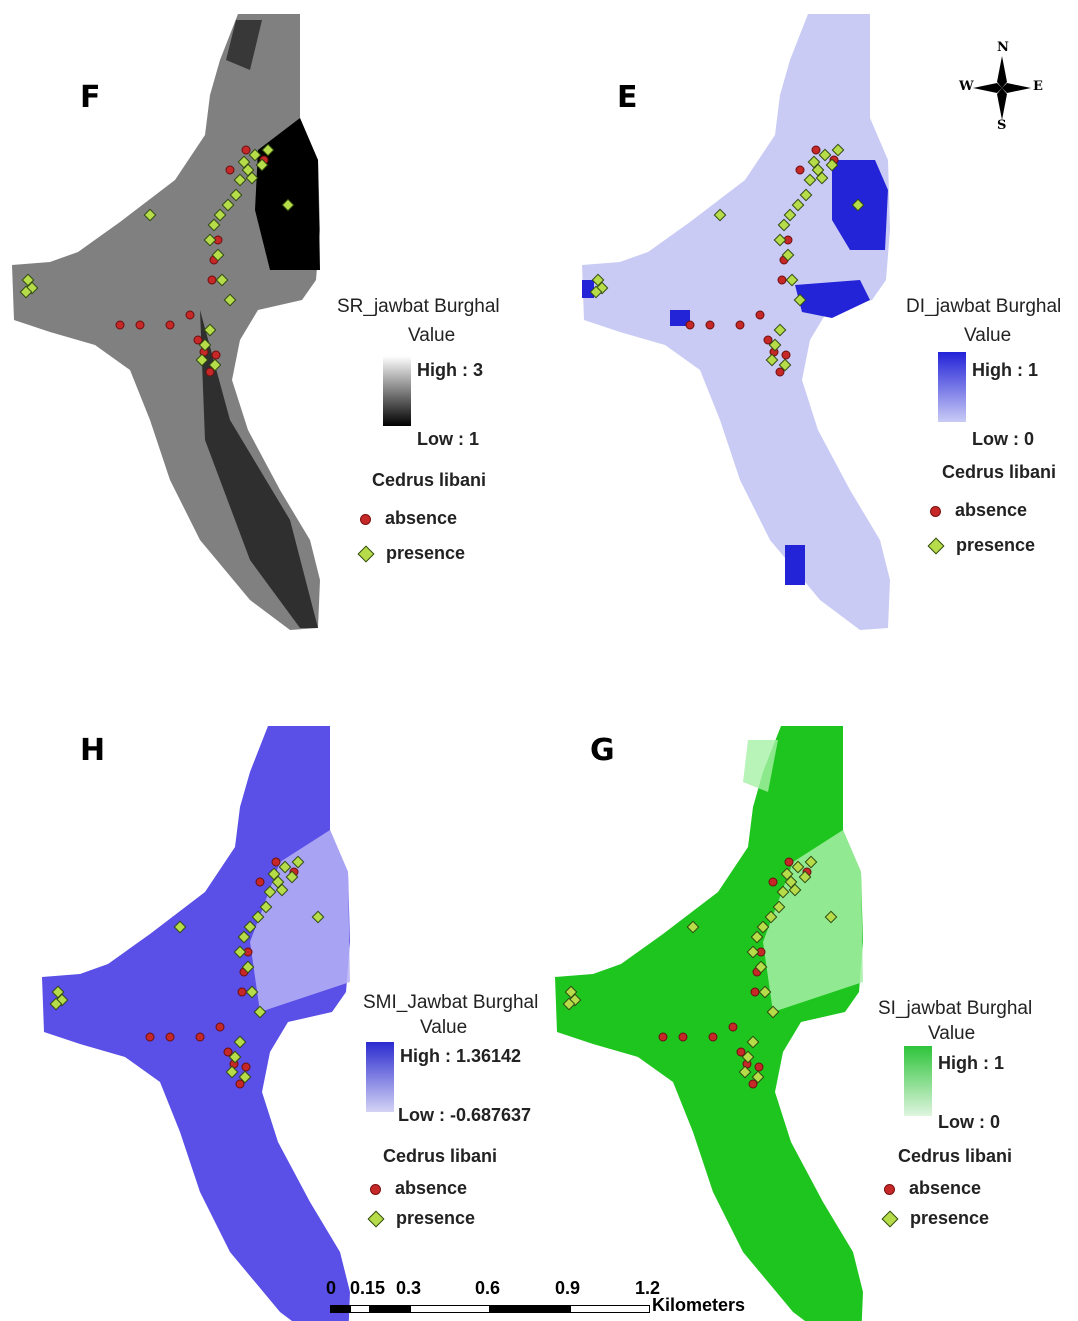 The image size is (1078, 1321). I want to click on color-ramp-e, so click(952, 387).